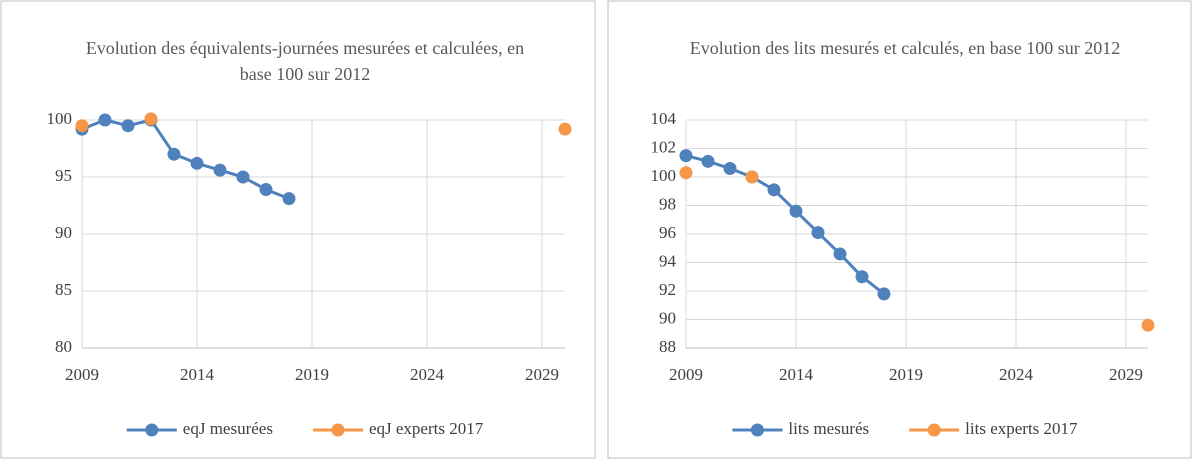  What do you see at coordinates (664, 118) in the screenshot?
I see `y-tick-label: 104` at bounding box center [664, 118].